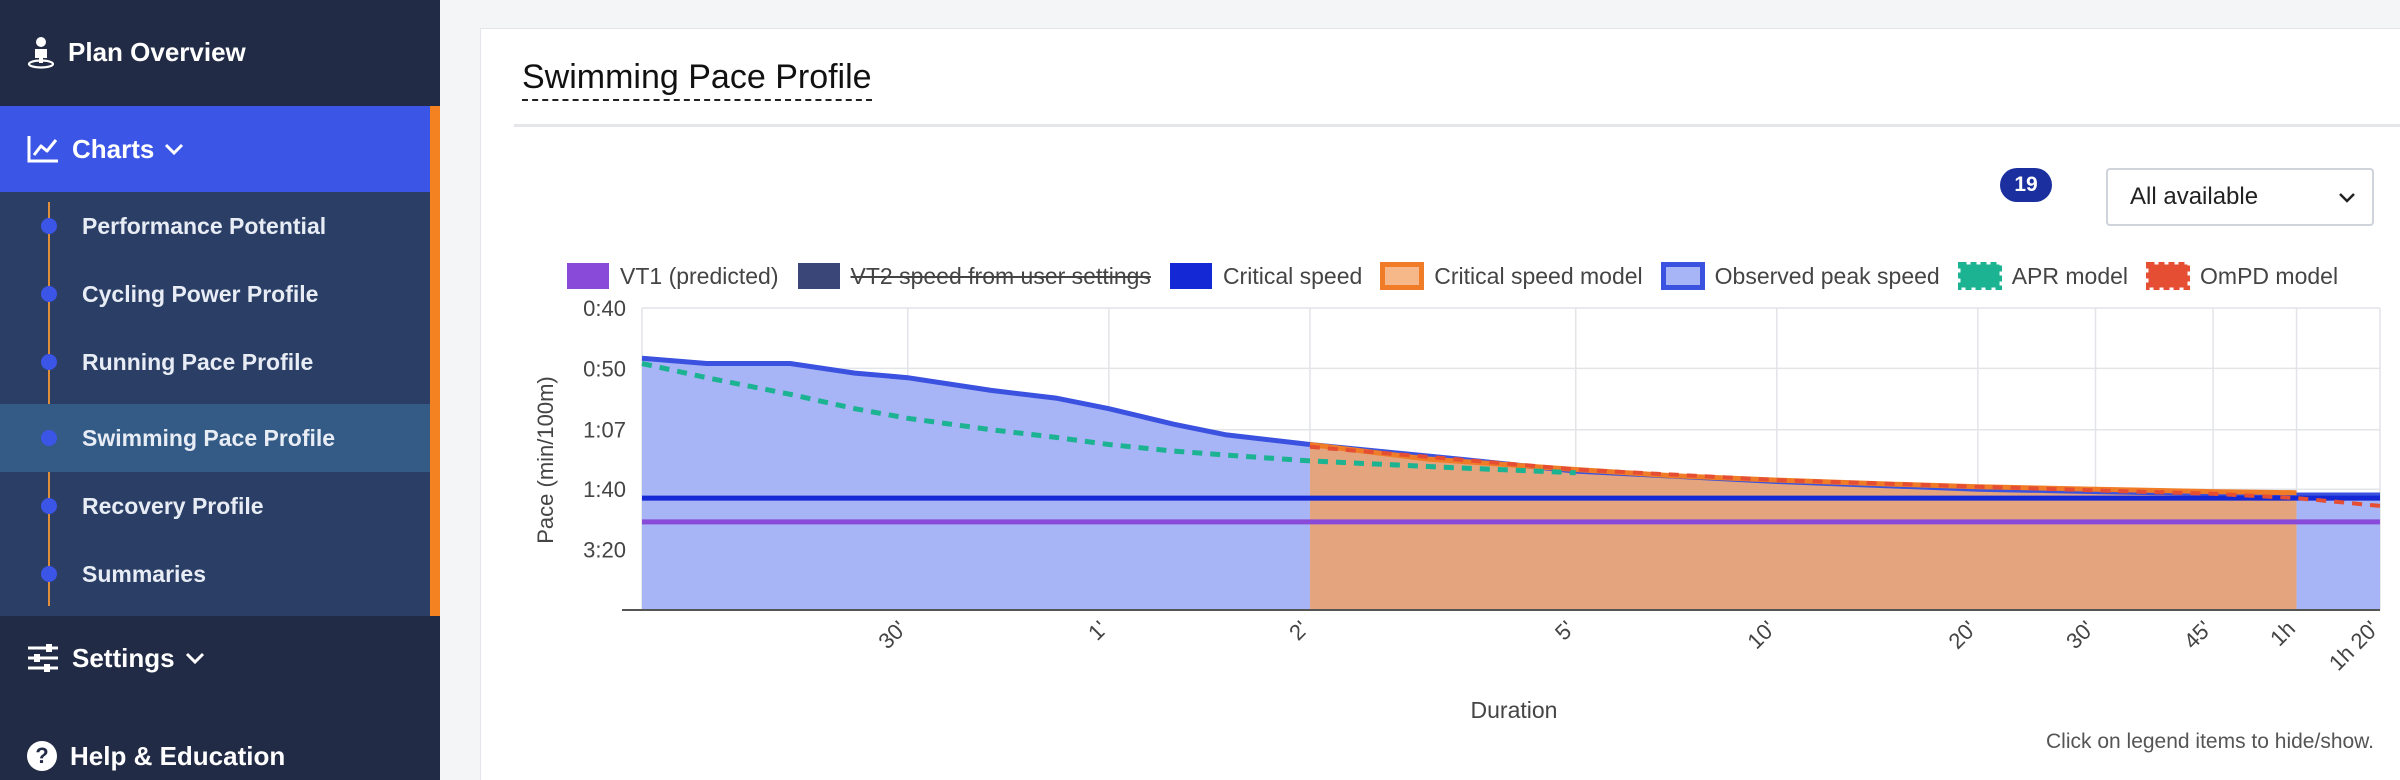 The width and height of the screenshot is (2400, 780). I want to click on sidebar-item-swimming-pace-profile: Swimming Pace Profile, so click(215, 438).